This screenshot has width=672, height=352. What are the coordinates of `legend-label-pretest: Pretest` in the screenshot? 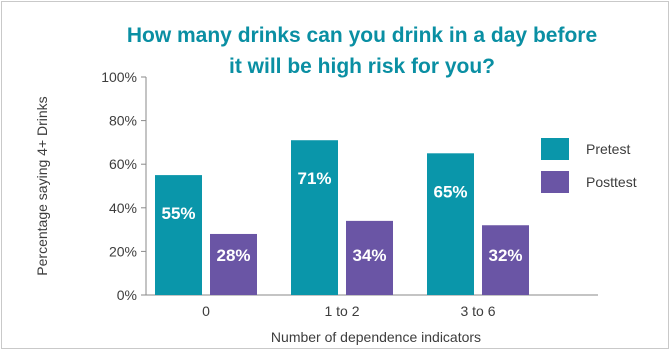 It's located at (608, 149).